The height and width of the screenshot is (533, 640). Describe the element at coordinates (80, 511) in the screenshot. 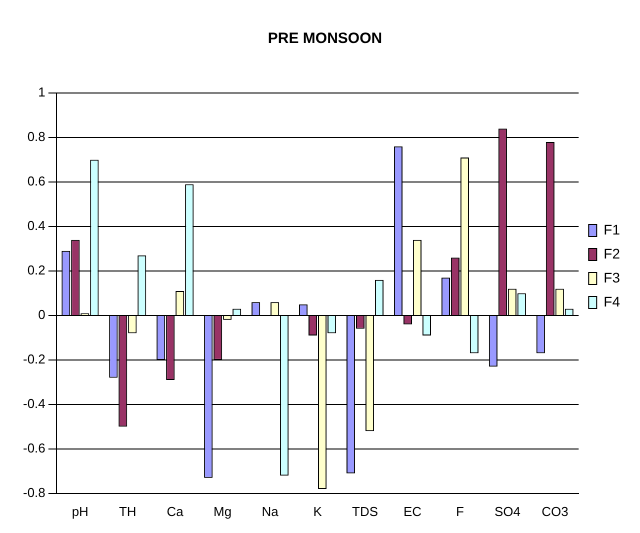

I see `x-tick-label: pH` at that location.